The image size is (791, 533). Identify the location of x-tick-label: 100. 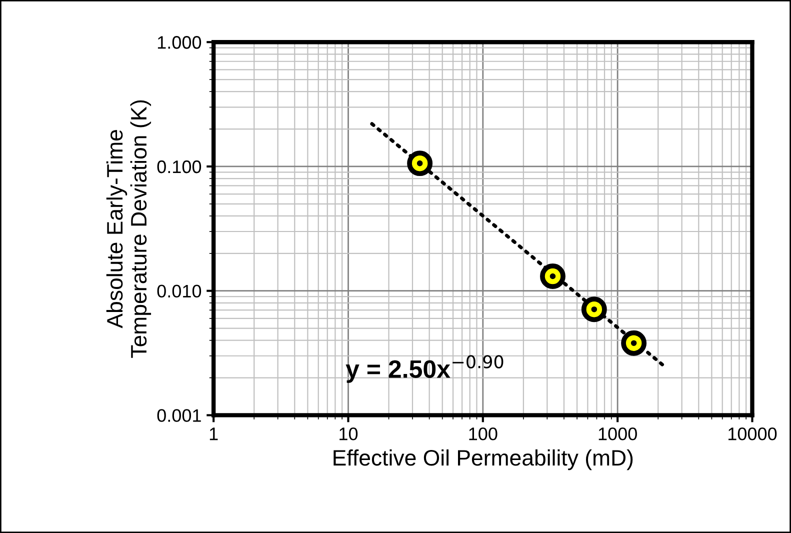
(483, 433).